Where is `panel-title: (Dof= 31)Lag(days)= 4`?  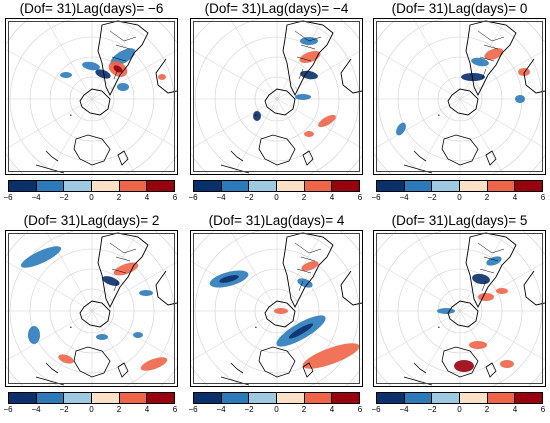 panel-title: (Dof= 31)Lag(days)= 4 is located at coordinates (276, 220).